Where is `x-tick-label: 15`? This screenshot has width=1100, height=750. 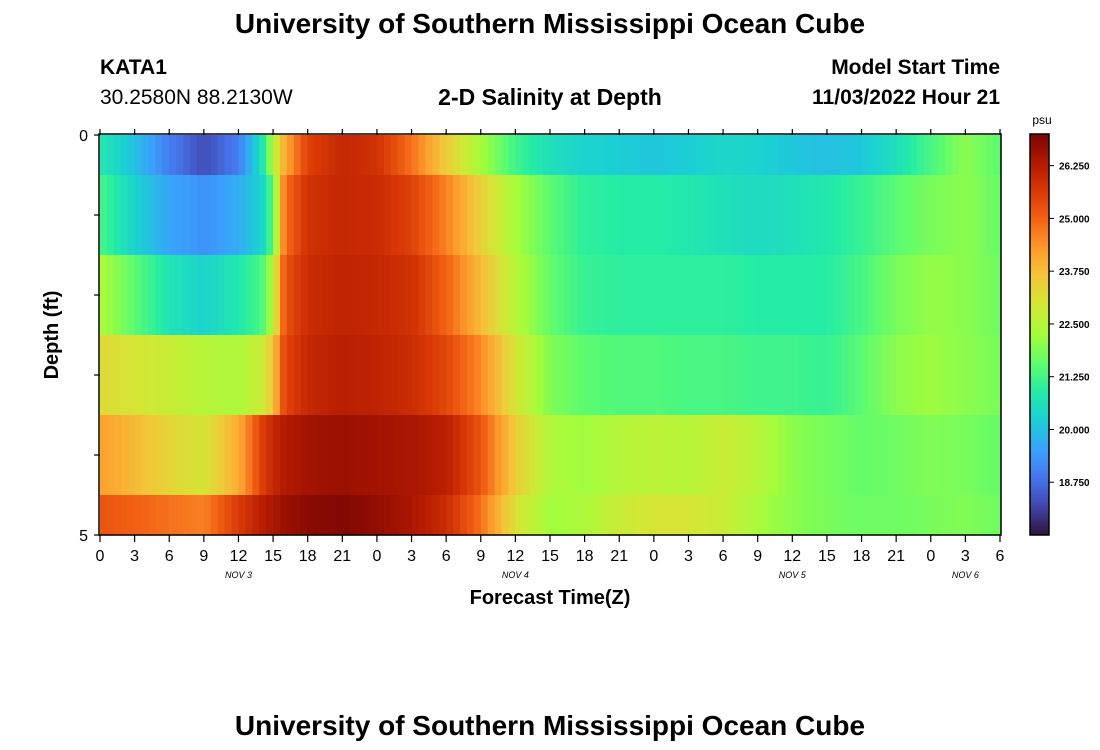 x-tick-label: 15 is located at coordinates (273, 556).